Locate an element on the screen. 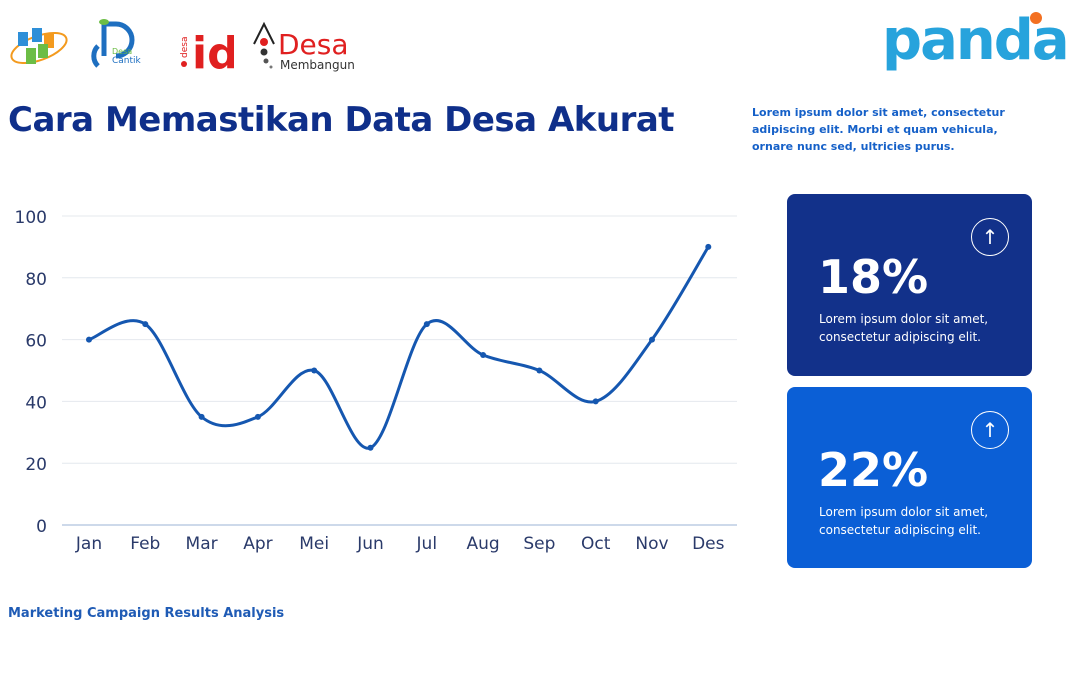  bps-logo is located at coordinates (39, 46).